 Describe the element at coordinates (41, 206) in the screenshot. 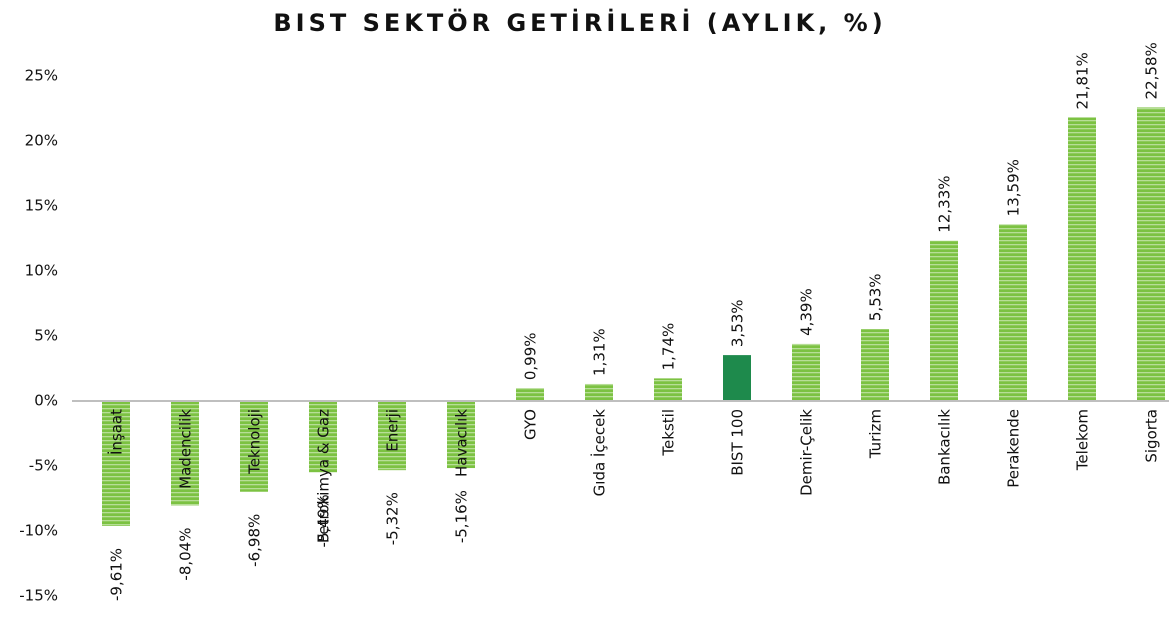

I see `y-tick-label: 15%` at that location.